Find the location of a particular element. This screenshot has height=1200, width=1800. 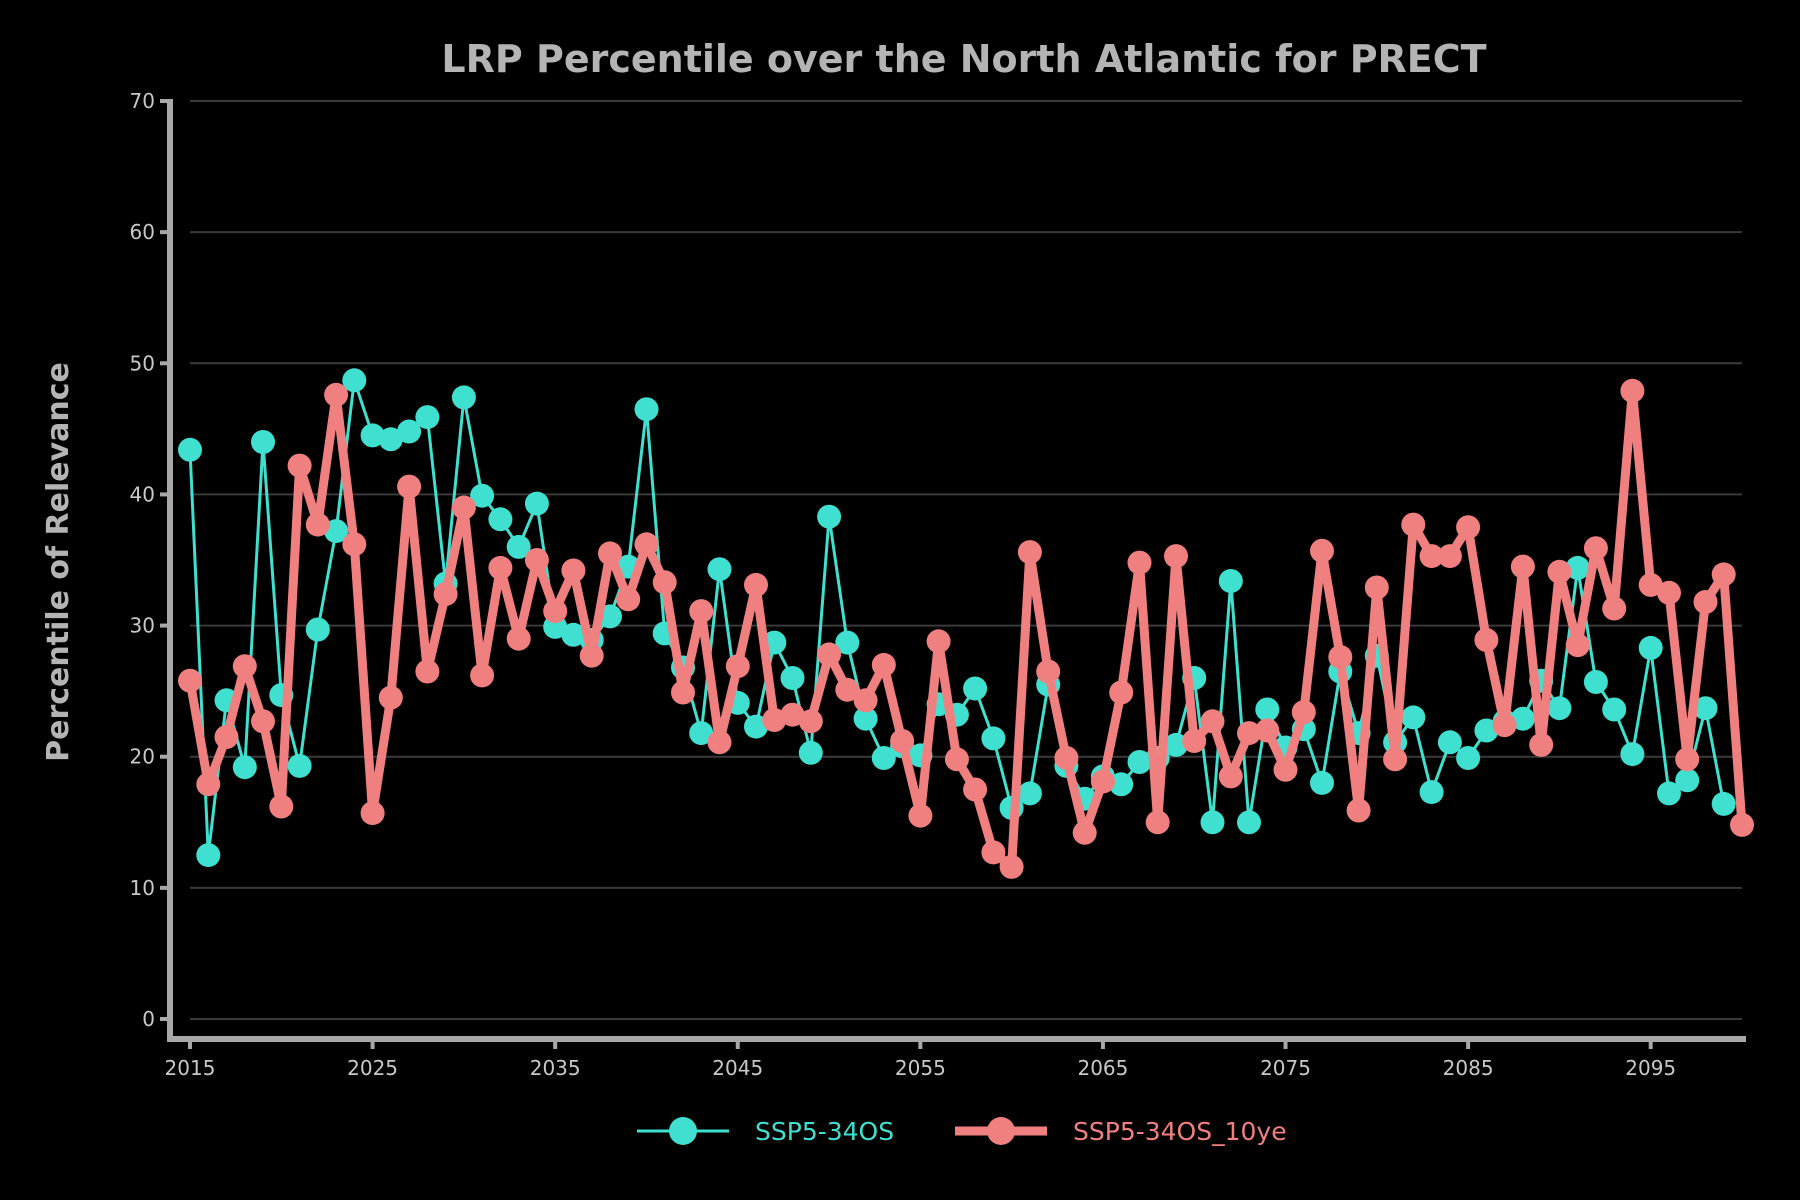

x-tick-label-2: 2035 is located at coordinates (555, 1068).